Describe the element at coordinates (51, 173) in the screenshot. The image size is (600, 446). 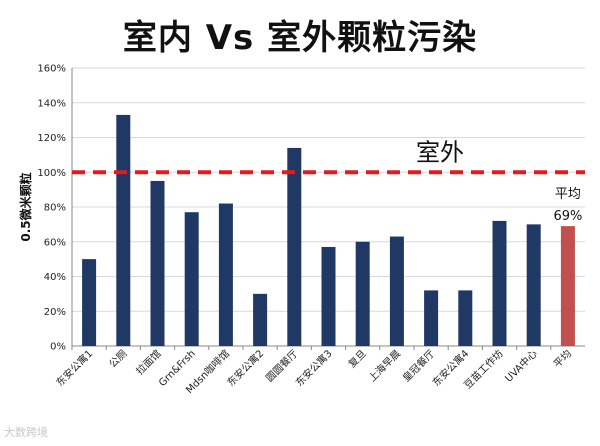
I see `y-tick-label: 100%` at that location.